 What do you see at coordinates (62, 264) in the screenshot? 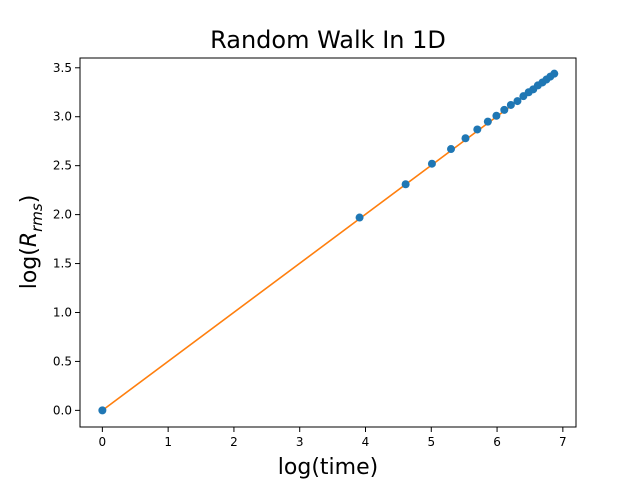
I see `y-tick-label: 1.5` at bounding box center [62, 264].